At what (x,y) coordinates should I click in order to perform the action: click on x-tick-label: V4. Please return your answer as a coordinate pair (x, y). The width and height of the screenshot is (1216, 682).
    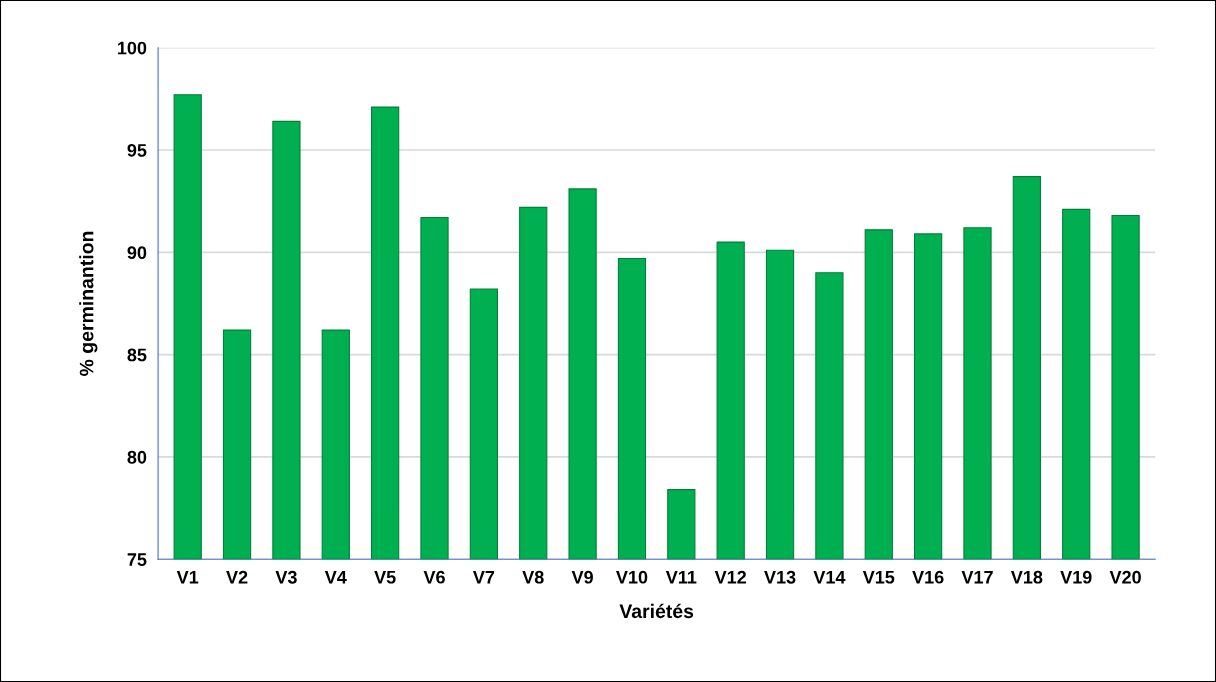
    Looking at the image, I should click on (335, 577).